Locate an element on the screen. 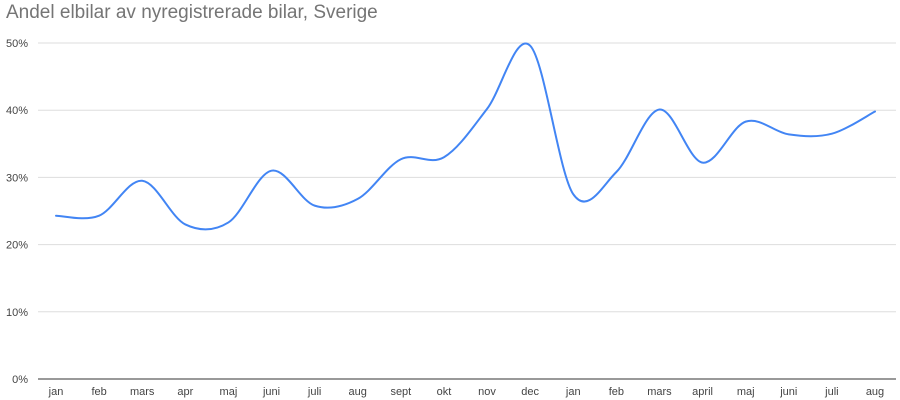  x-tick-label: apr is located at coordinates (185, 392).